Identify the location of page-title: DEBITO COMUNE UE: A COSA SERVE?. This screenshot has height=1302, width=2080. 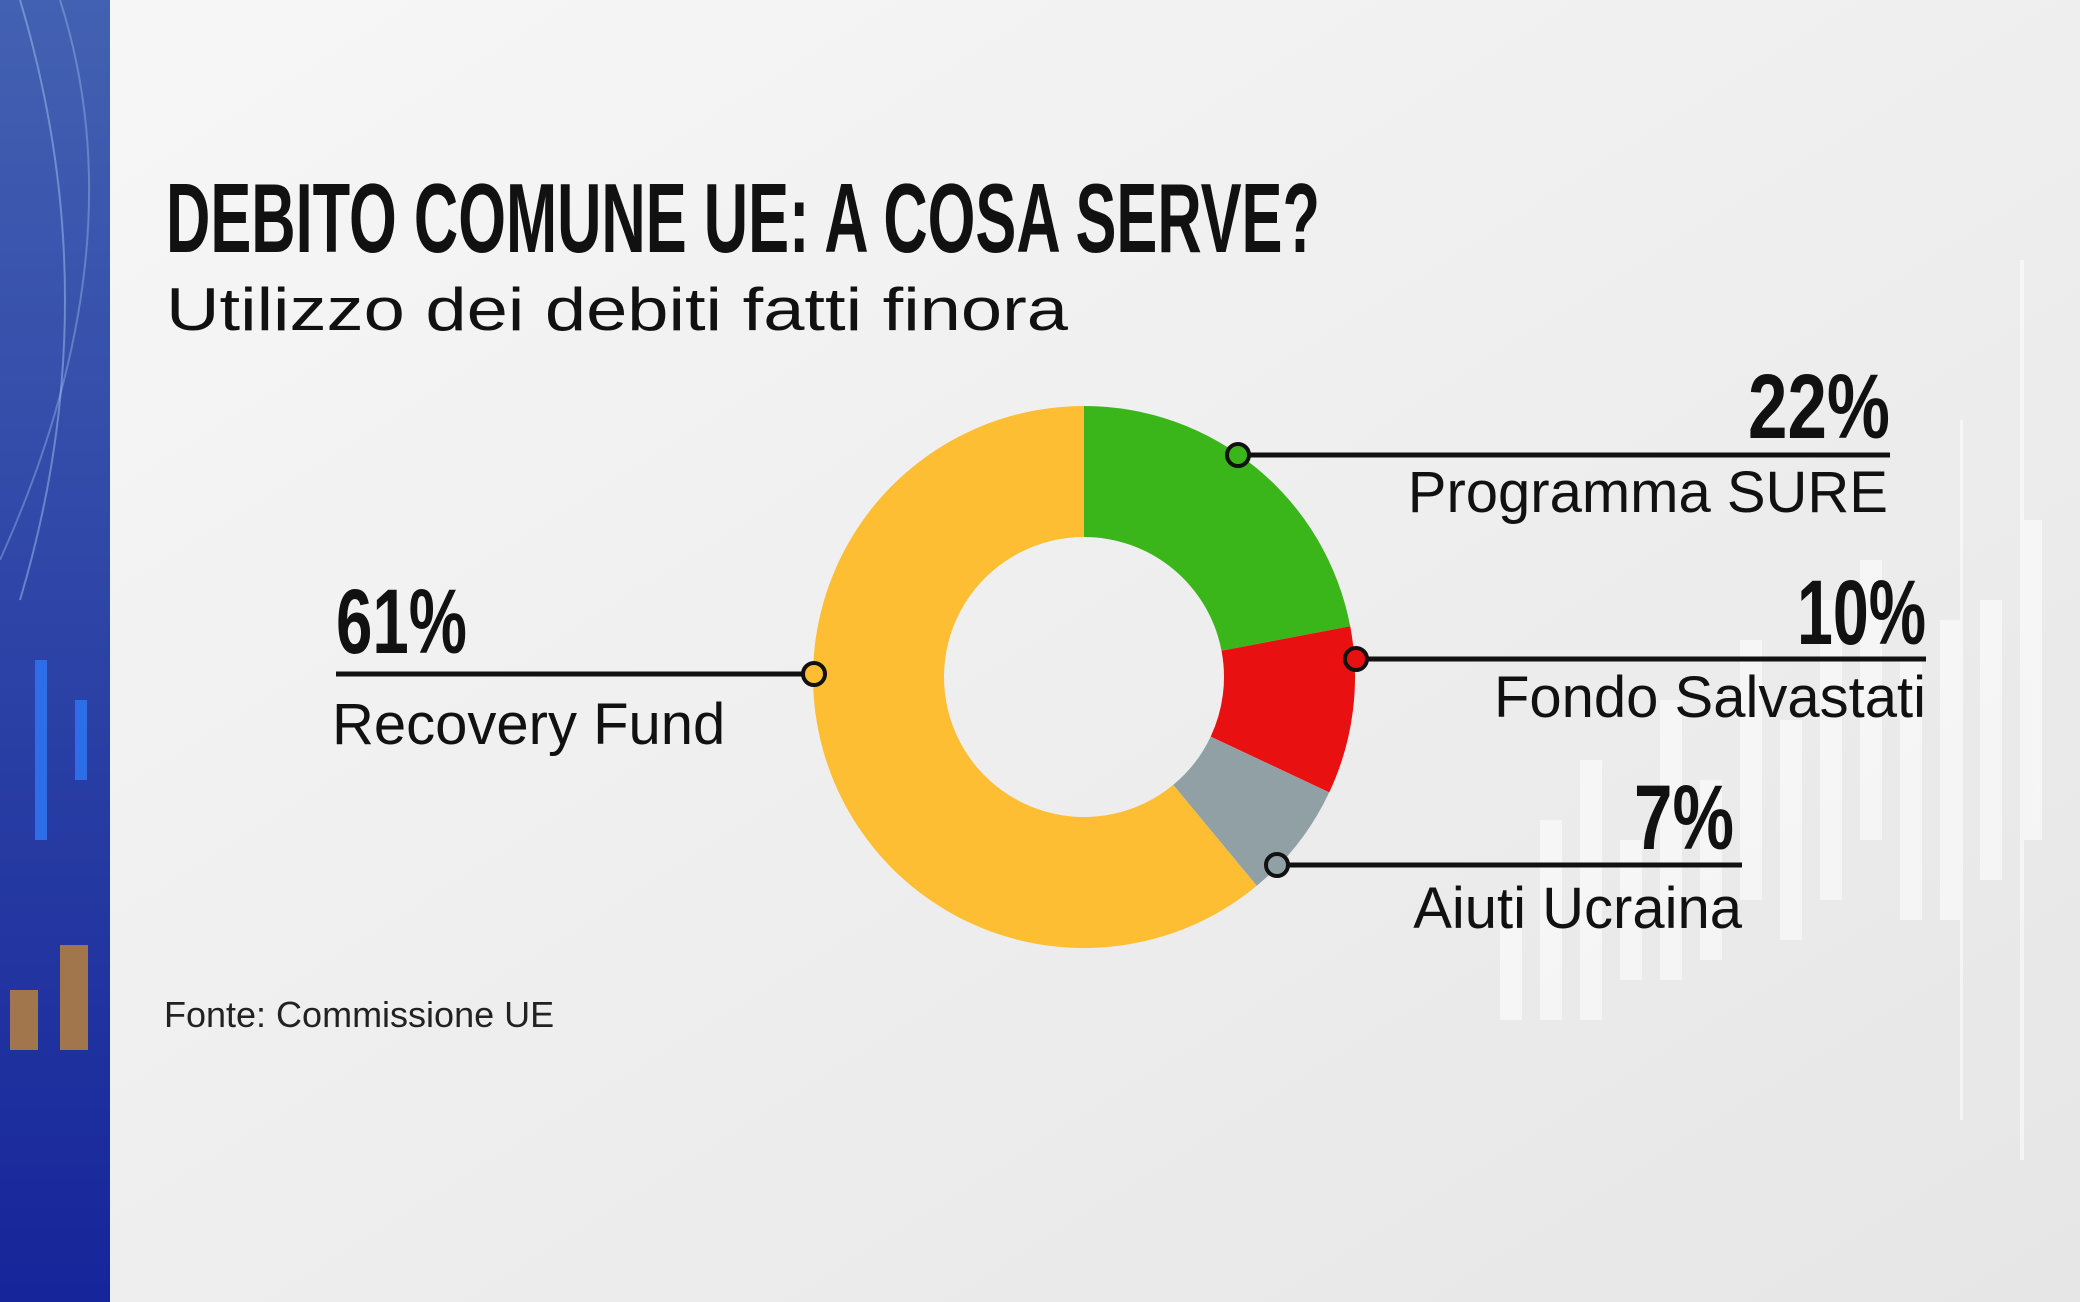
(743, 218).